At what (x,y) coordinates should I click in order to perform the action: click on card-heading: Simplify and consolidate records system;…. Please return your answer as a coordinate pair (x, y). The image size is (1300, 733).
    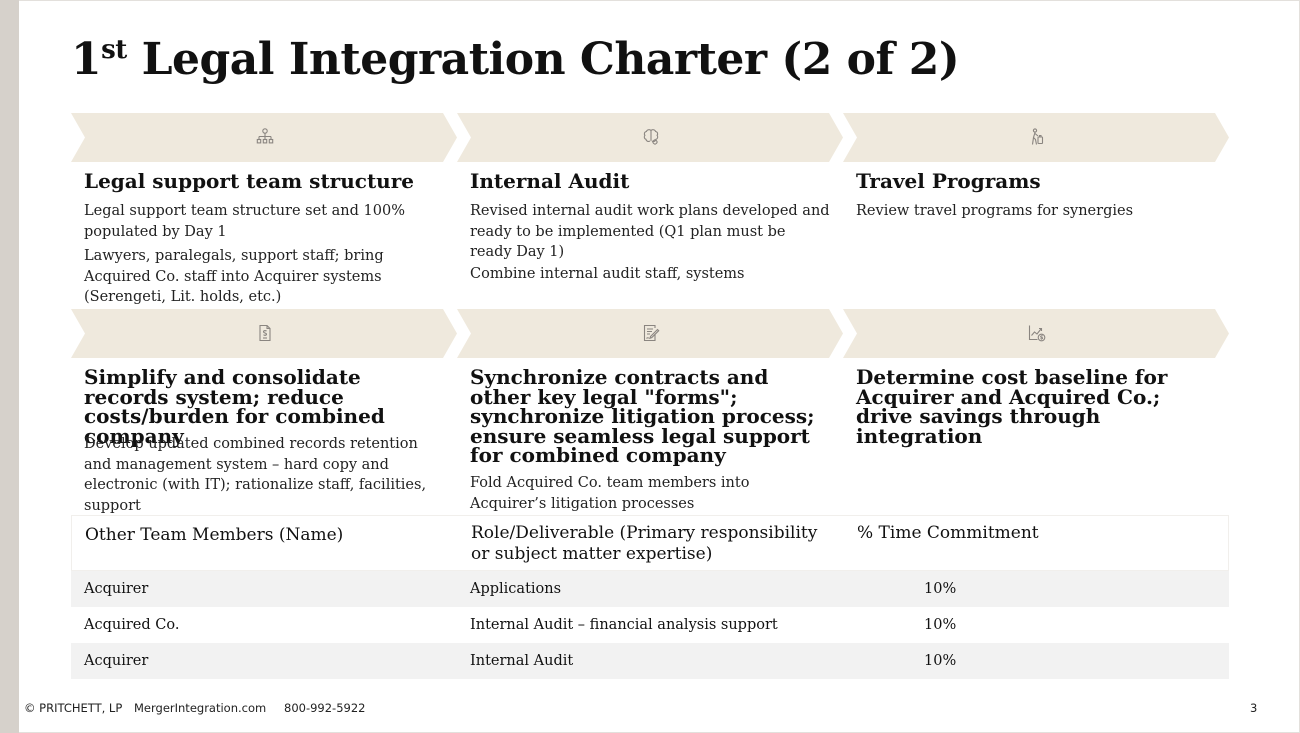
    Looking at the image, I should click on (234, 406).